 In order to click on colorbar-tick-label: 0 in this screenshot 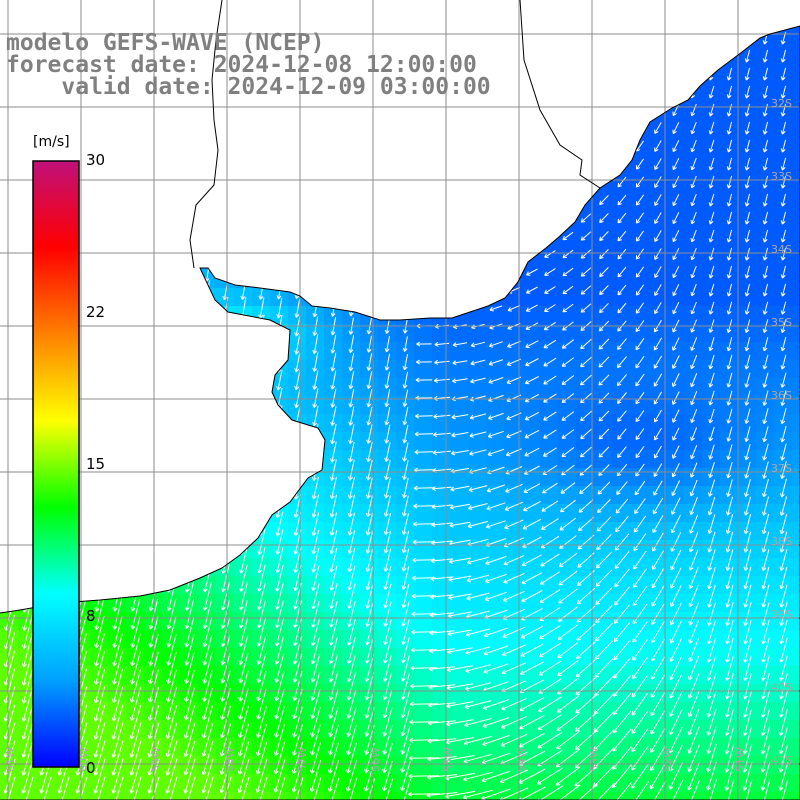, I will do `click(91, 768)`.